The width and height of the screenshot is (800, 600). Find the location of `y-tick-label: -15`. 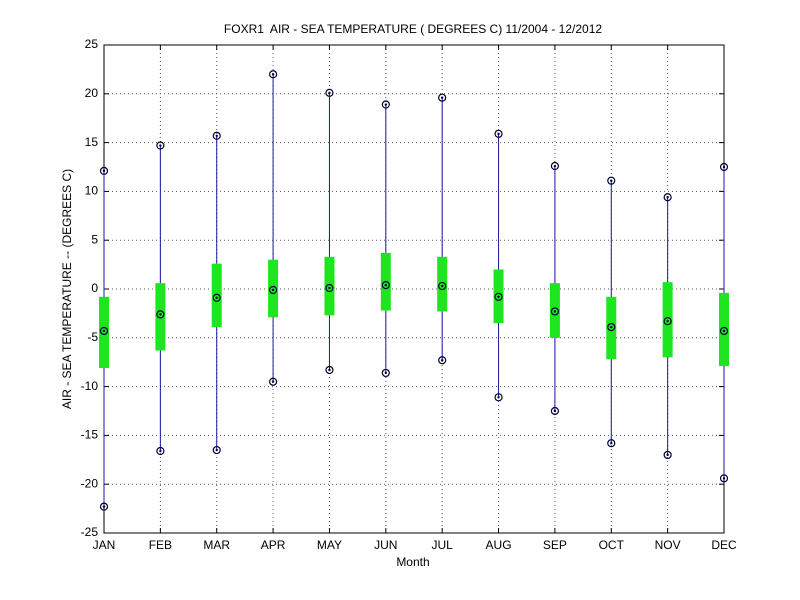

y-tick-label: -15 is located at coordinates (90, 435).